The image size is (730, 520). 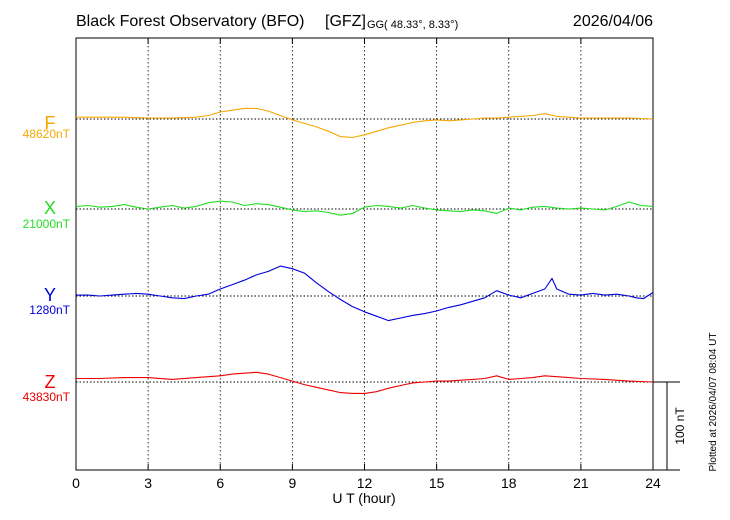 I want to click on x-tick-label: 6, so click(x=220, y=483).